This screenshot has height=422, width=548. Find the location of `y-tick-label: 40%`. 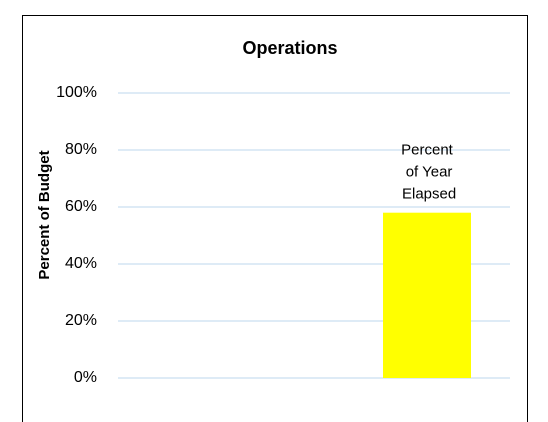

y-tick-label: 40% is located at coordinates (81, 263).